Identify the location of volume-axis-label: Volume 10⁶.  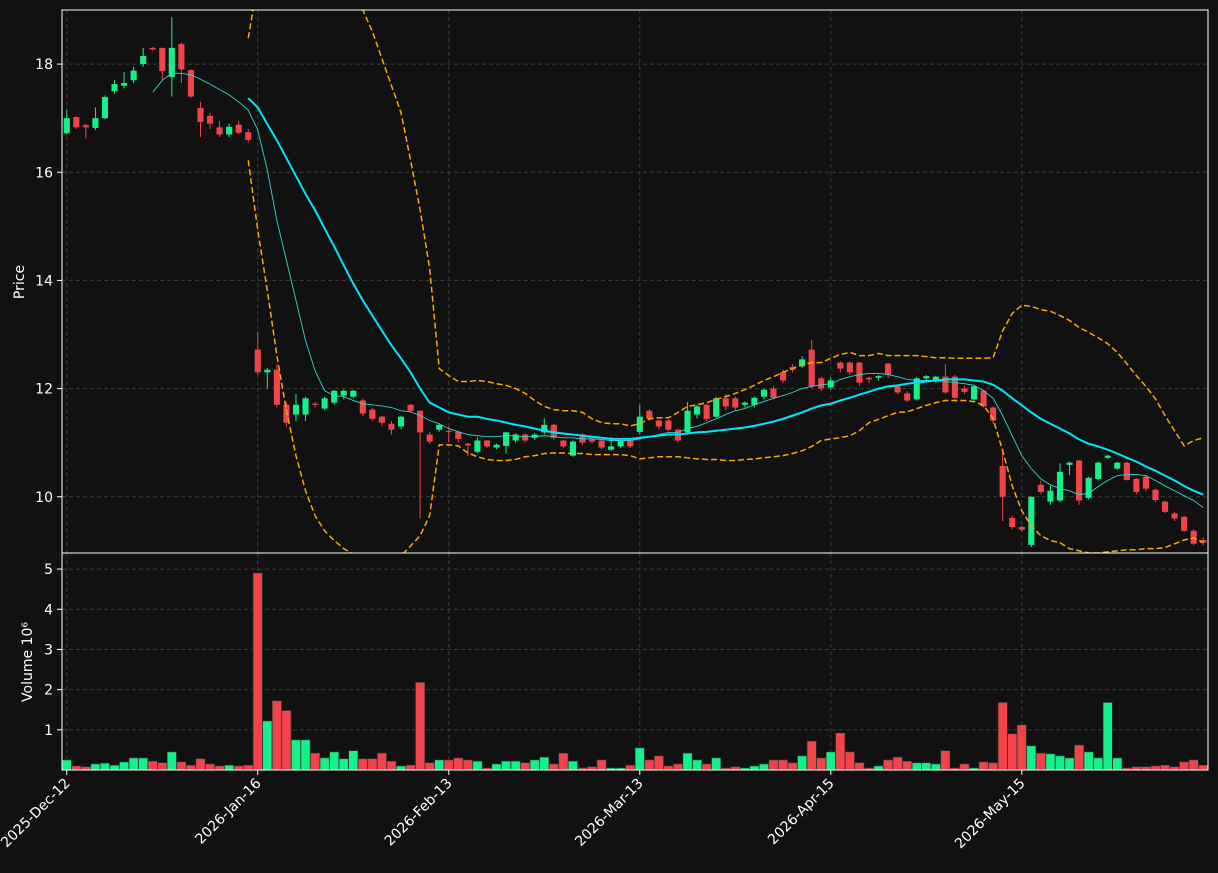
(28, 662).